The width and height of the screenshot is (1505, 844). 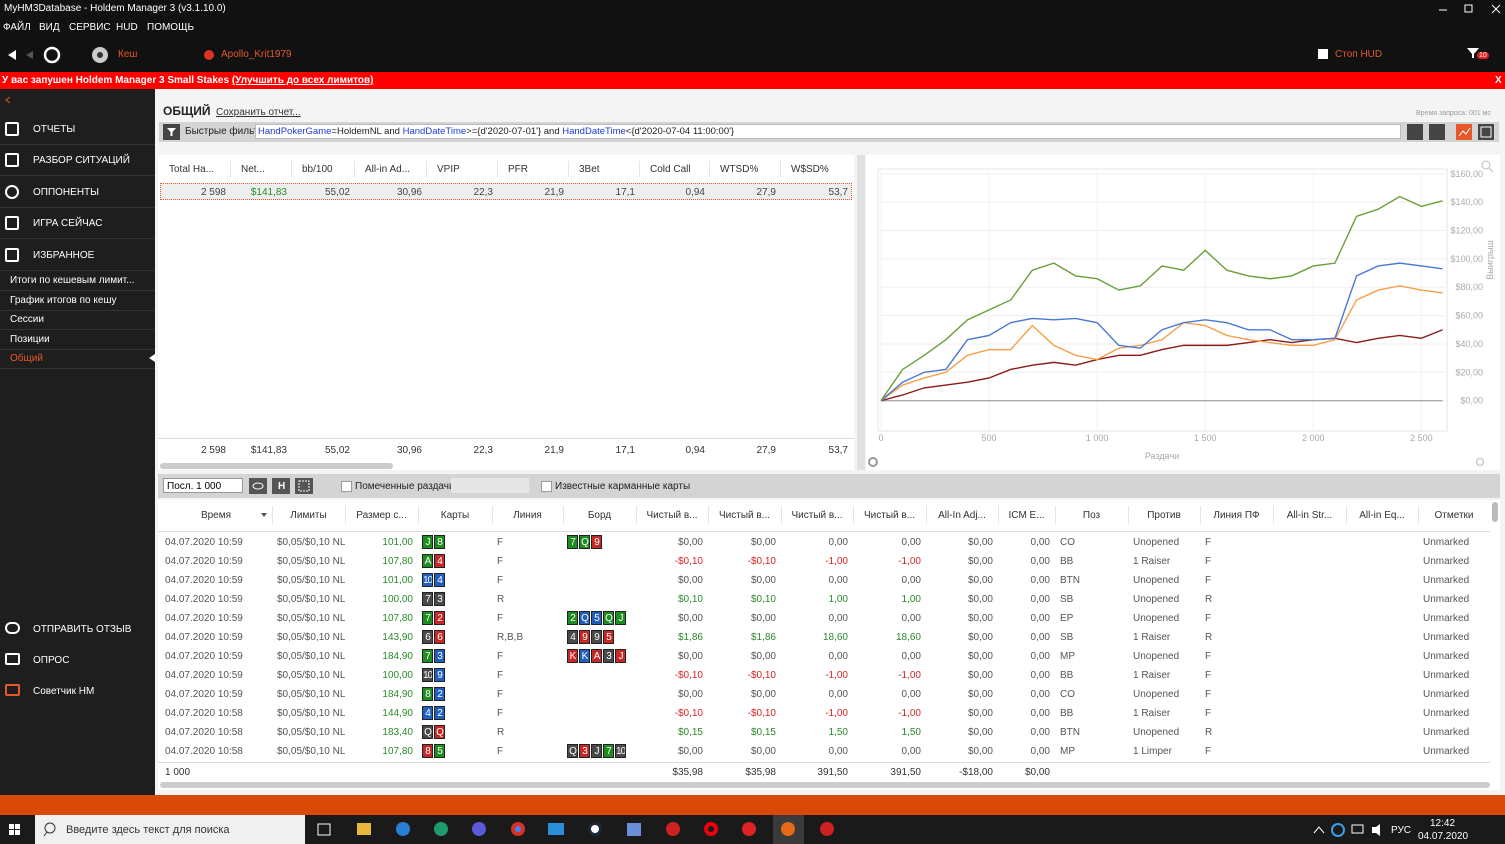 I want to click on view-buttons, so click(x=281, y=486).